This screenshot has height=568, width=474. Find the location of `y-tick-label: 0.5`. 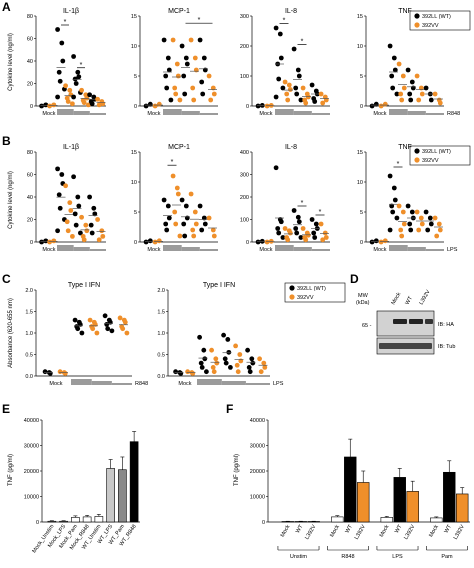

y-tick-label: 0.5 is located at coordinates (29, 356).